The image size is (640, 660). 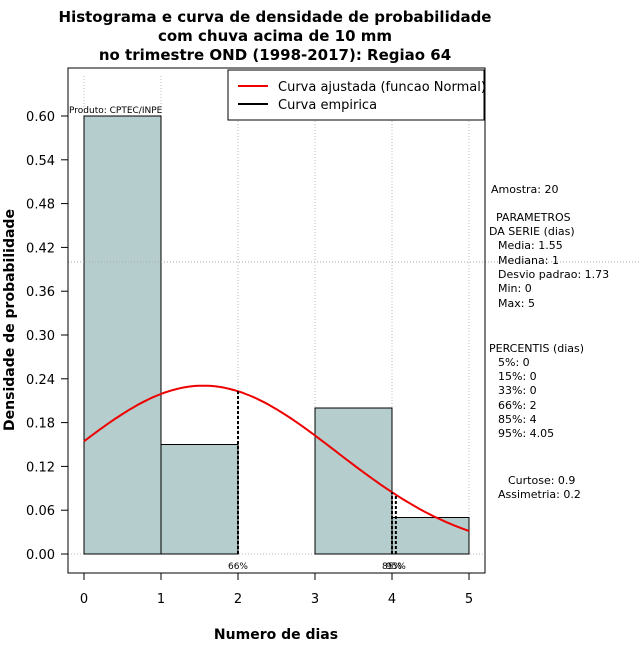 I want to click on legend-box, so click(x=356, y=95).